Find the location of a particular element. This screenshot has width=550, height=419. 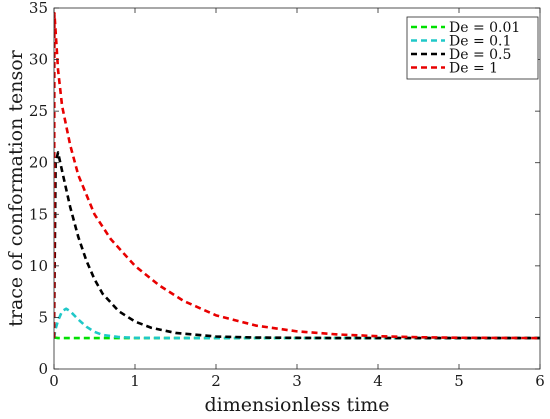

legend-box is located at coordinates (472, 48).